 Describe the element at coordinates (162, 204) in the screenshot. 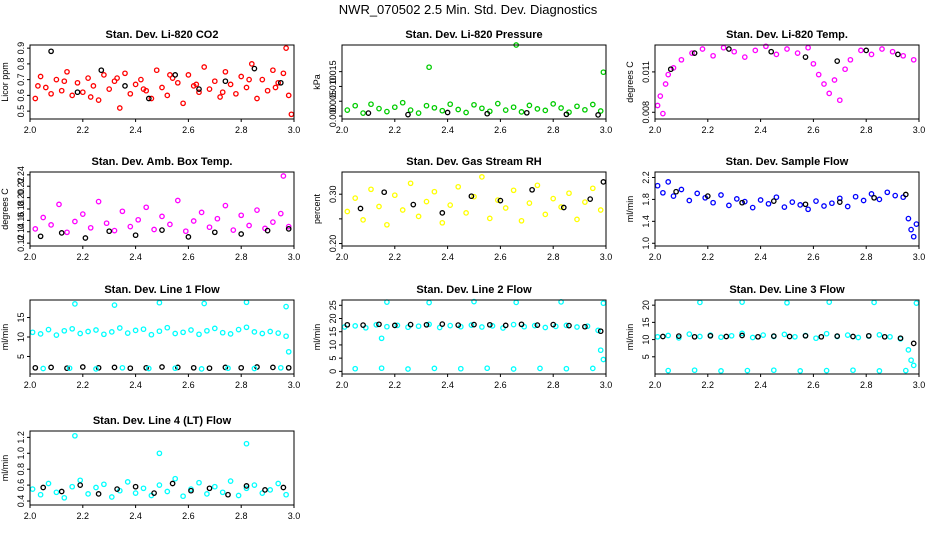

I see `series-all` at that location.